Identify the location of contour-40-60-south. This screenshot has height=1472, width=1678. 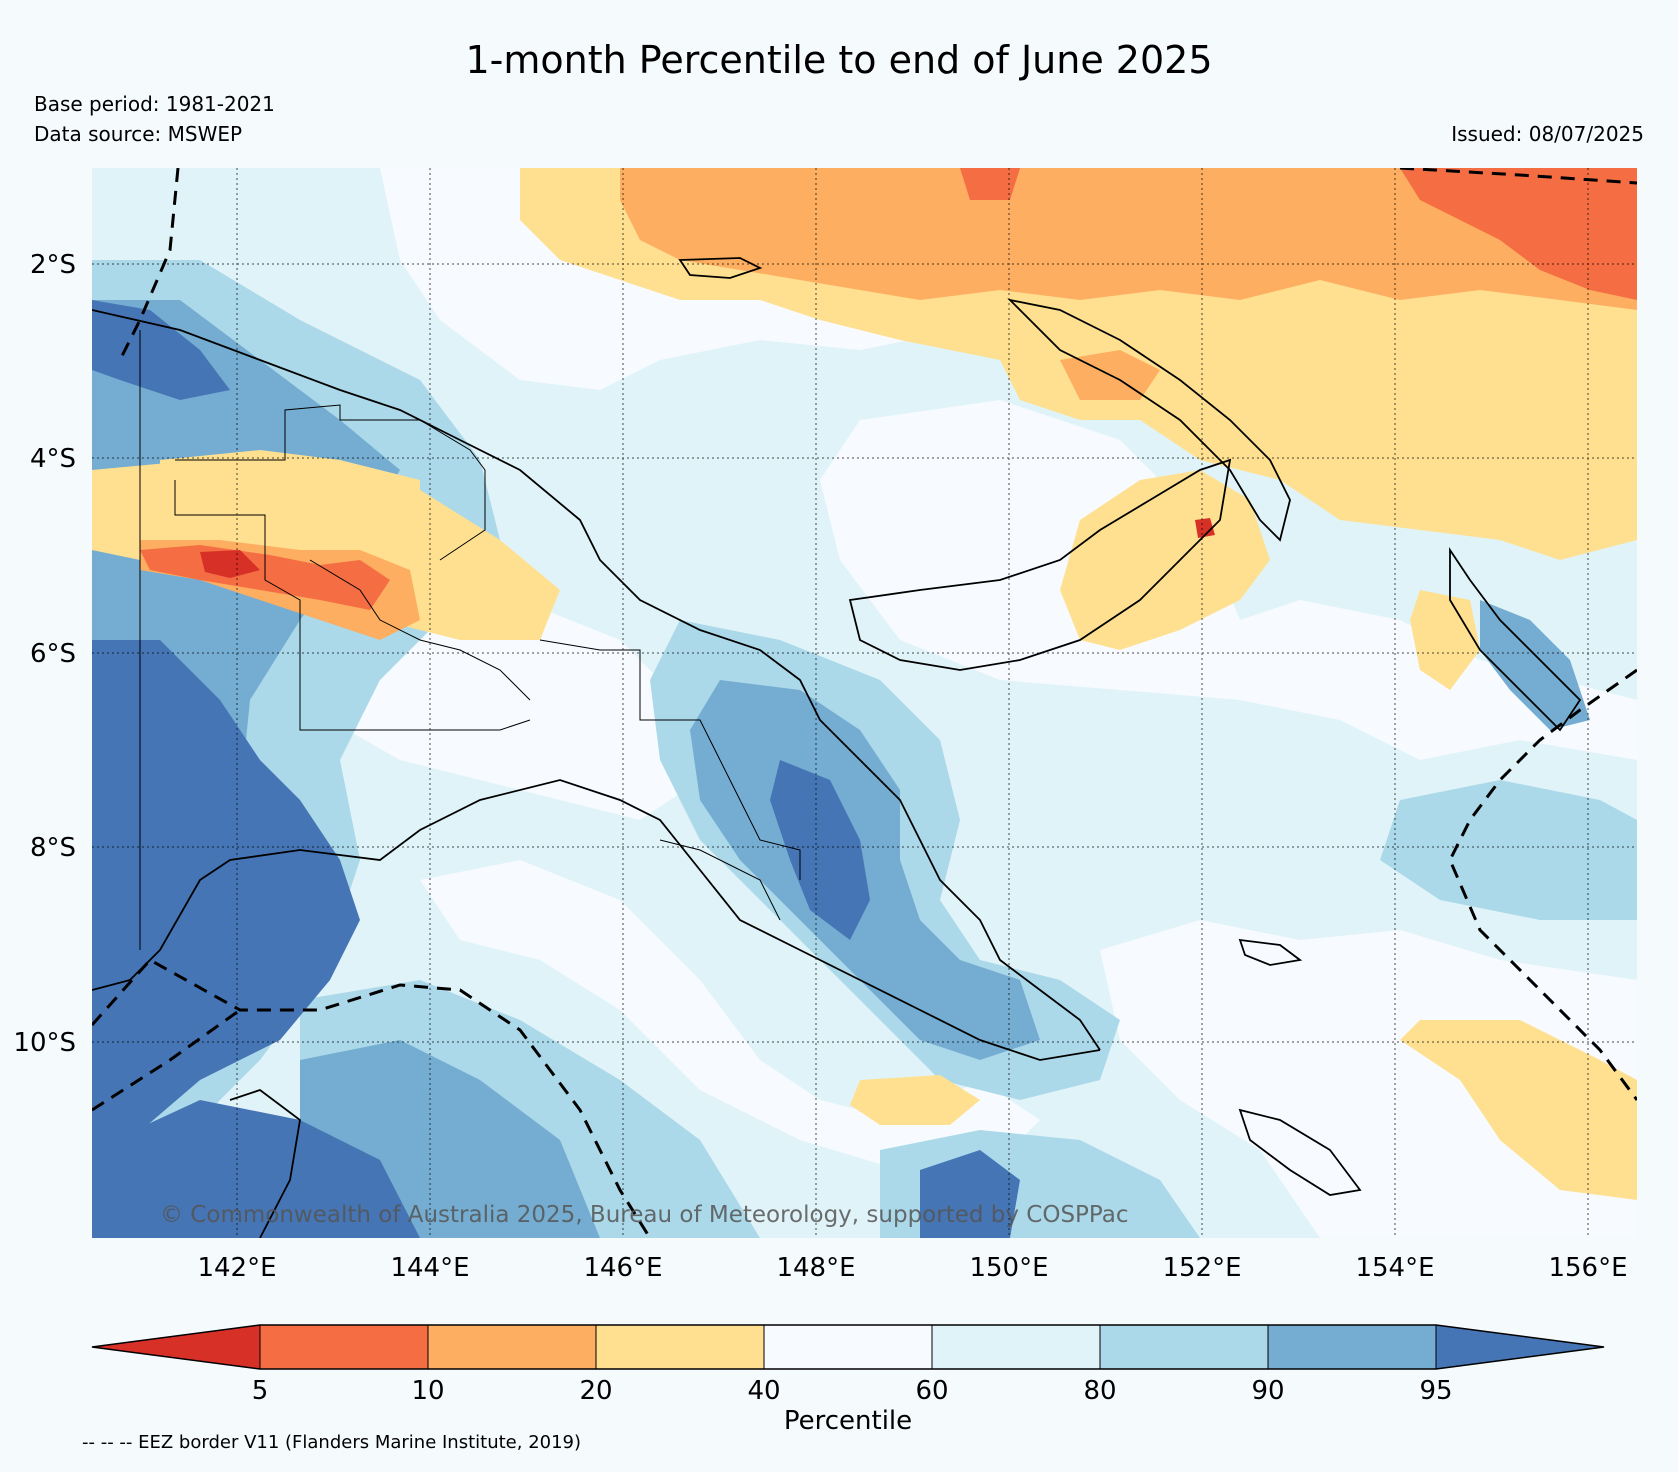
(730, 1015).